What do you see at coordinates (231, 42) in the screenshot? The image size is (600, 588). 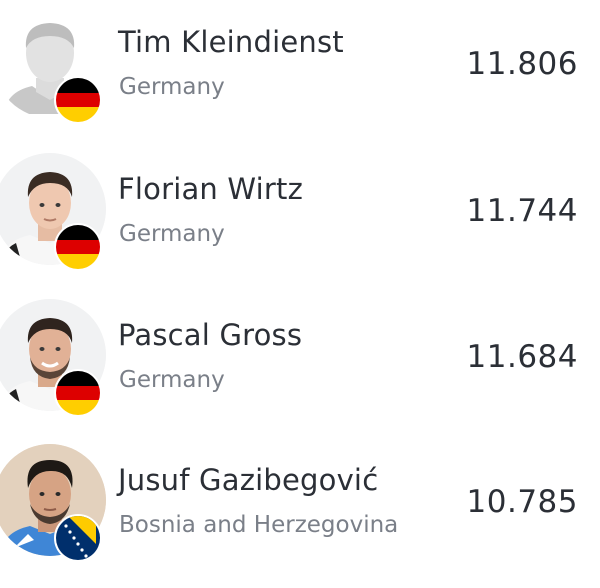 I see `player-name: Tim Kleindienst` at bounding box center [231, 42].